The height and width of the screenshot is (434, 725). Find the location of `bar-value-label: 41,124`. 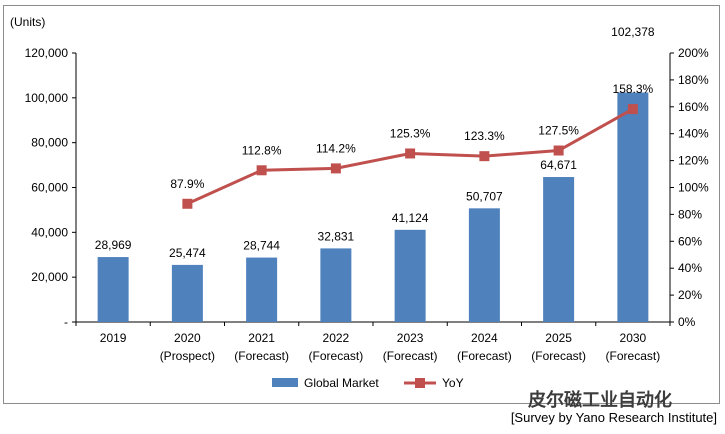

bar-value-label: 41,124 is located at coordinates (410, 218).